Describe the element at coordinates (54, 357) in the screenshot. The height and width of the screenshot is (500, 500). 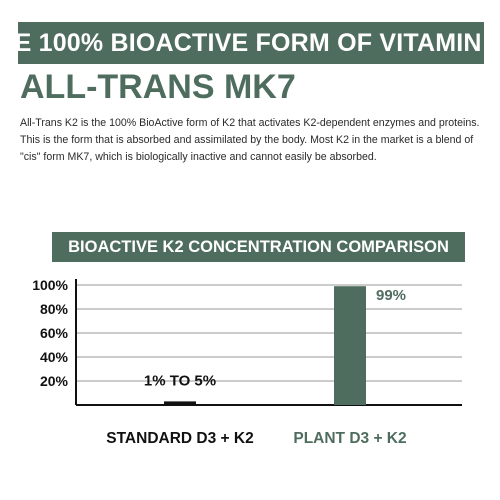
I see `y-tick-label: 40%` at that location.